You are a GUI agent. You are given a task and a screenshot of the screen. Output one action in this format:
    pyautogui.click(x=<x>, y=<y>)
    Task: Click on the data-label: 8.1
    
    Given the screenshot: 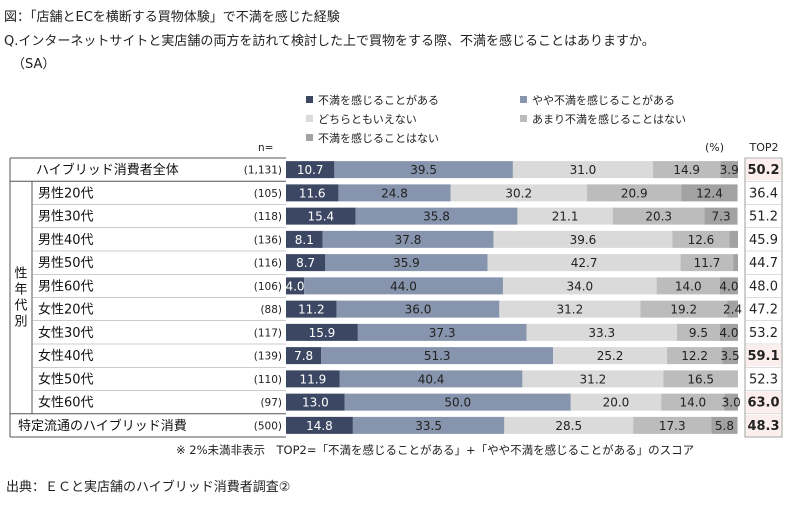 What is the action you would take?
    pyautogui.click(x=304, y=240)
    